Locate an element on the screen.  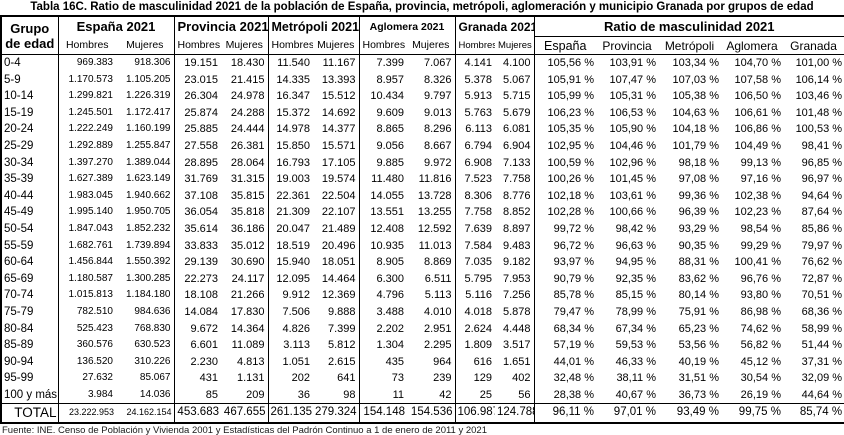
population-cell: 7.953 is located at coordinates (516, 278).